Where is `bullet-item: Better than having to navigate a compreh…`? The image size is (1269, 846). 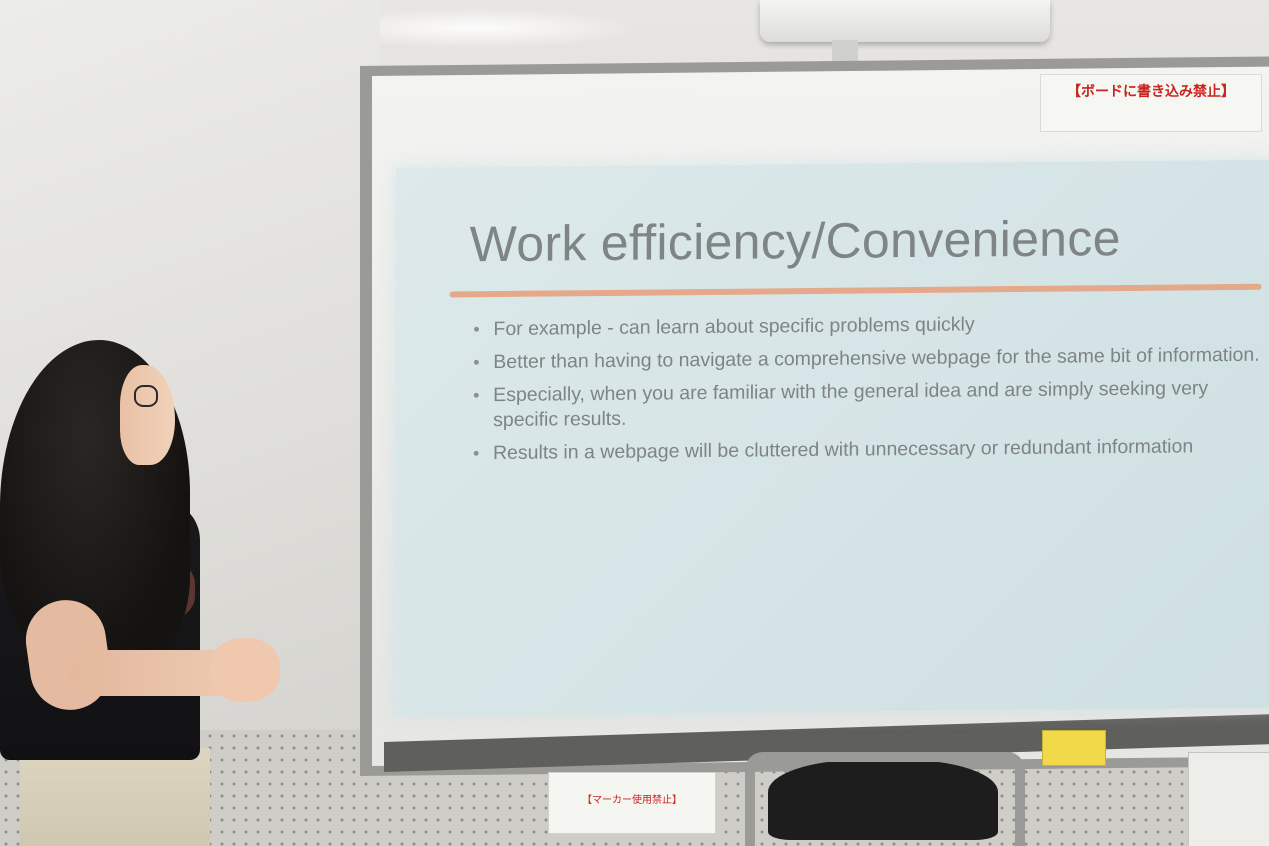
bullet-item: Better than having to navigate a compreh… is located at coordinates (868, 359).